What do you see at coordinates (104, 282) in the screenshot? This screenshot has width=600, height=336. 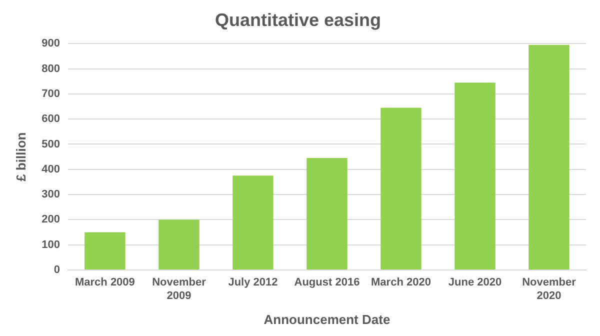 I see `x-tick-label: March 2009` at bounding box center [104, 282].